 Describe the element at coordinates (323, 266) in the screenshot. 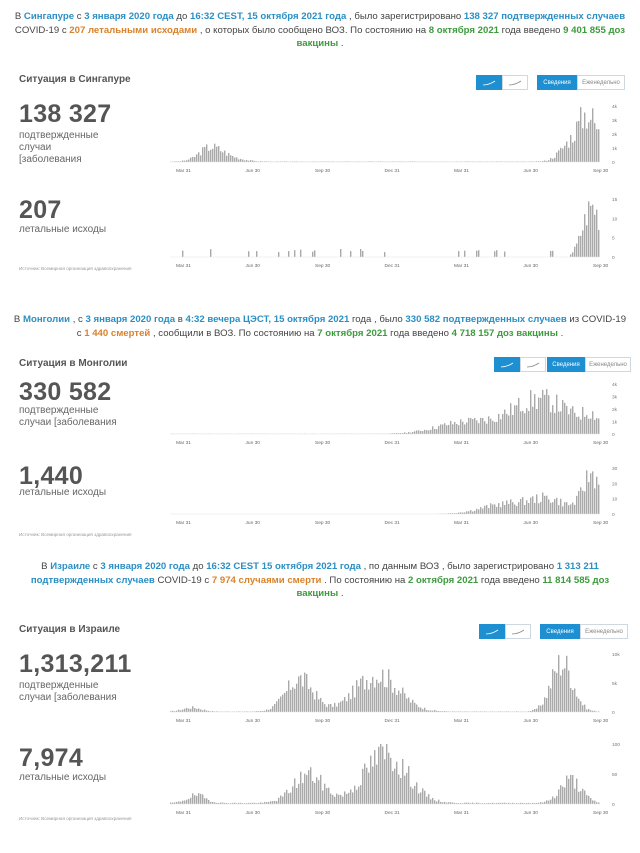

I see `x-tick-label: Sep 30` at that location.